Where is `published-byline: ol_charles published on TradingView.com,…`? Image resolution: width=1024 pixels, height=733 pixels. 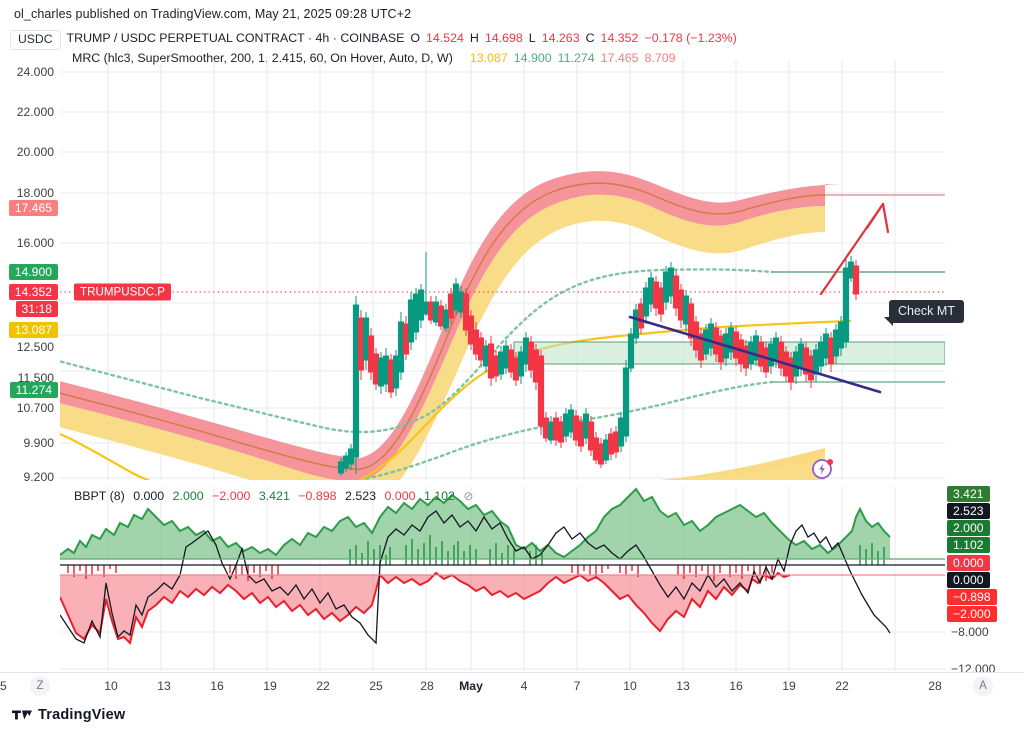
published-byline: ol_charles published on TradingView.com,… is located at coordinates (213, 14).